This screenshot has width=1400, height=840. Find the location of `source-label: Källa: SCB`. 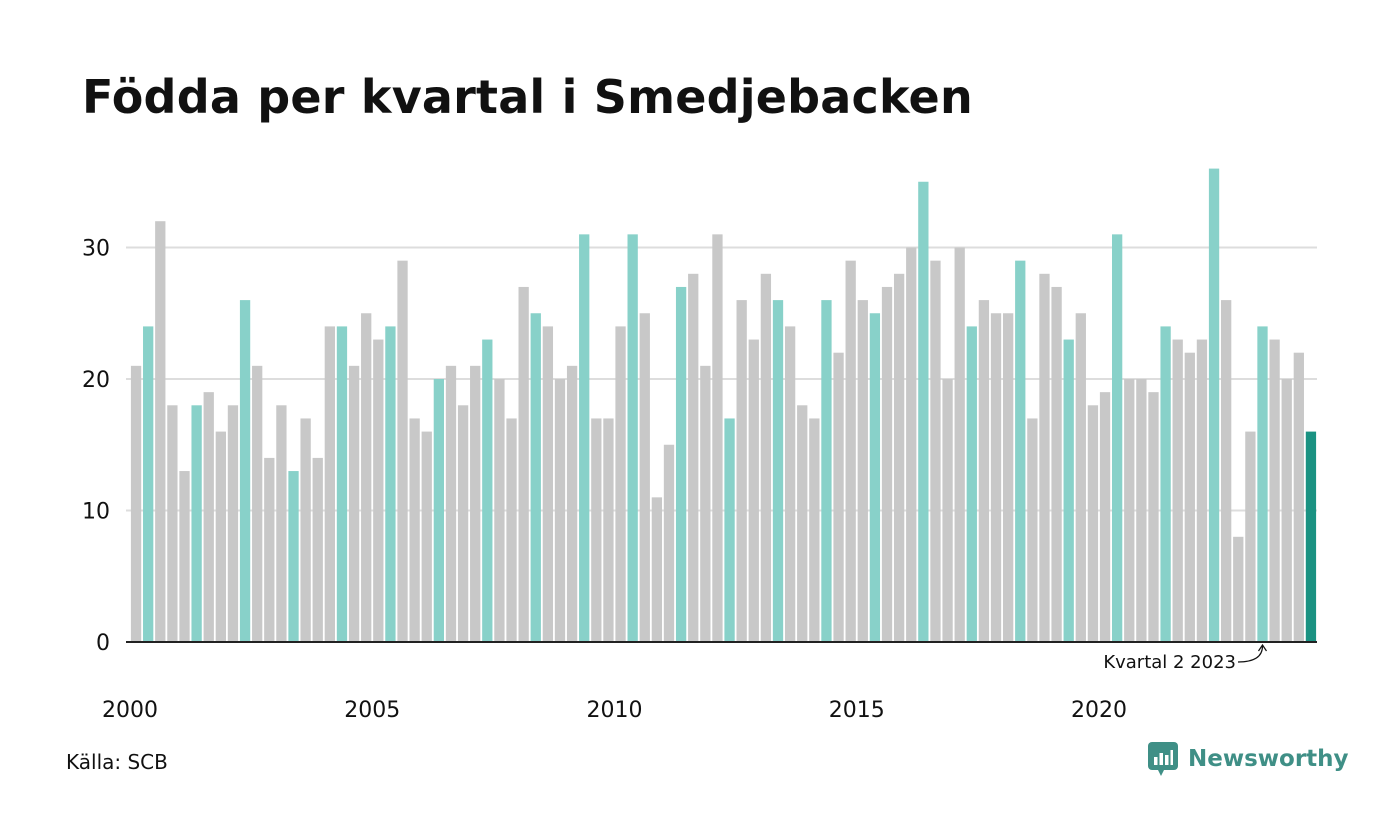

source-label: Källa: SCB is located at coordinates (117, 762).